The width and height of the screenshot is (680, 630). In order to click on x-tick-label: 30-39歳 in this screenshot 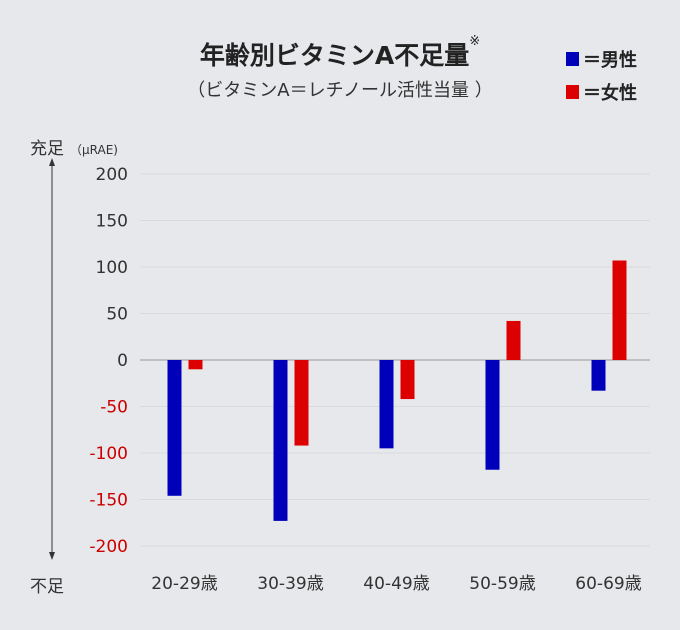, I will do `click(290, 584)`.